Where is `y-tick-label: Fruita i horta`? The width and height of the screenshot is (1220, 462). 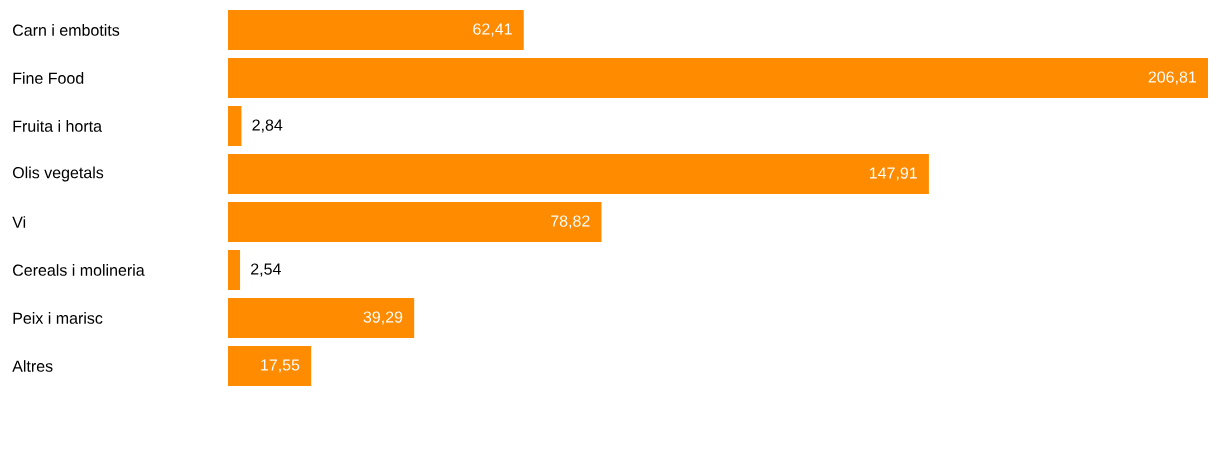 y-tick-label: Fruita i horta is located at coordinates (57, 126).